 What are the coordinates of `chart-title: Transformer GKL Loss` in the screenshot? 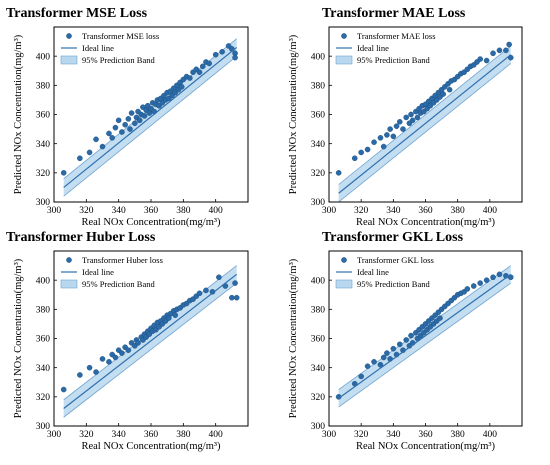 It's located at (393, 237).